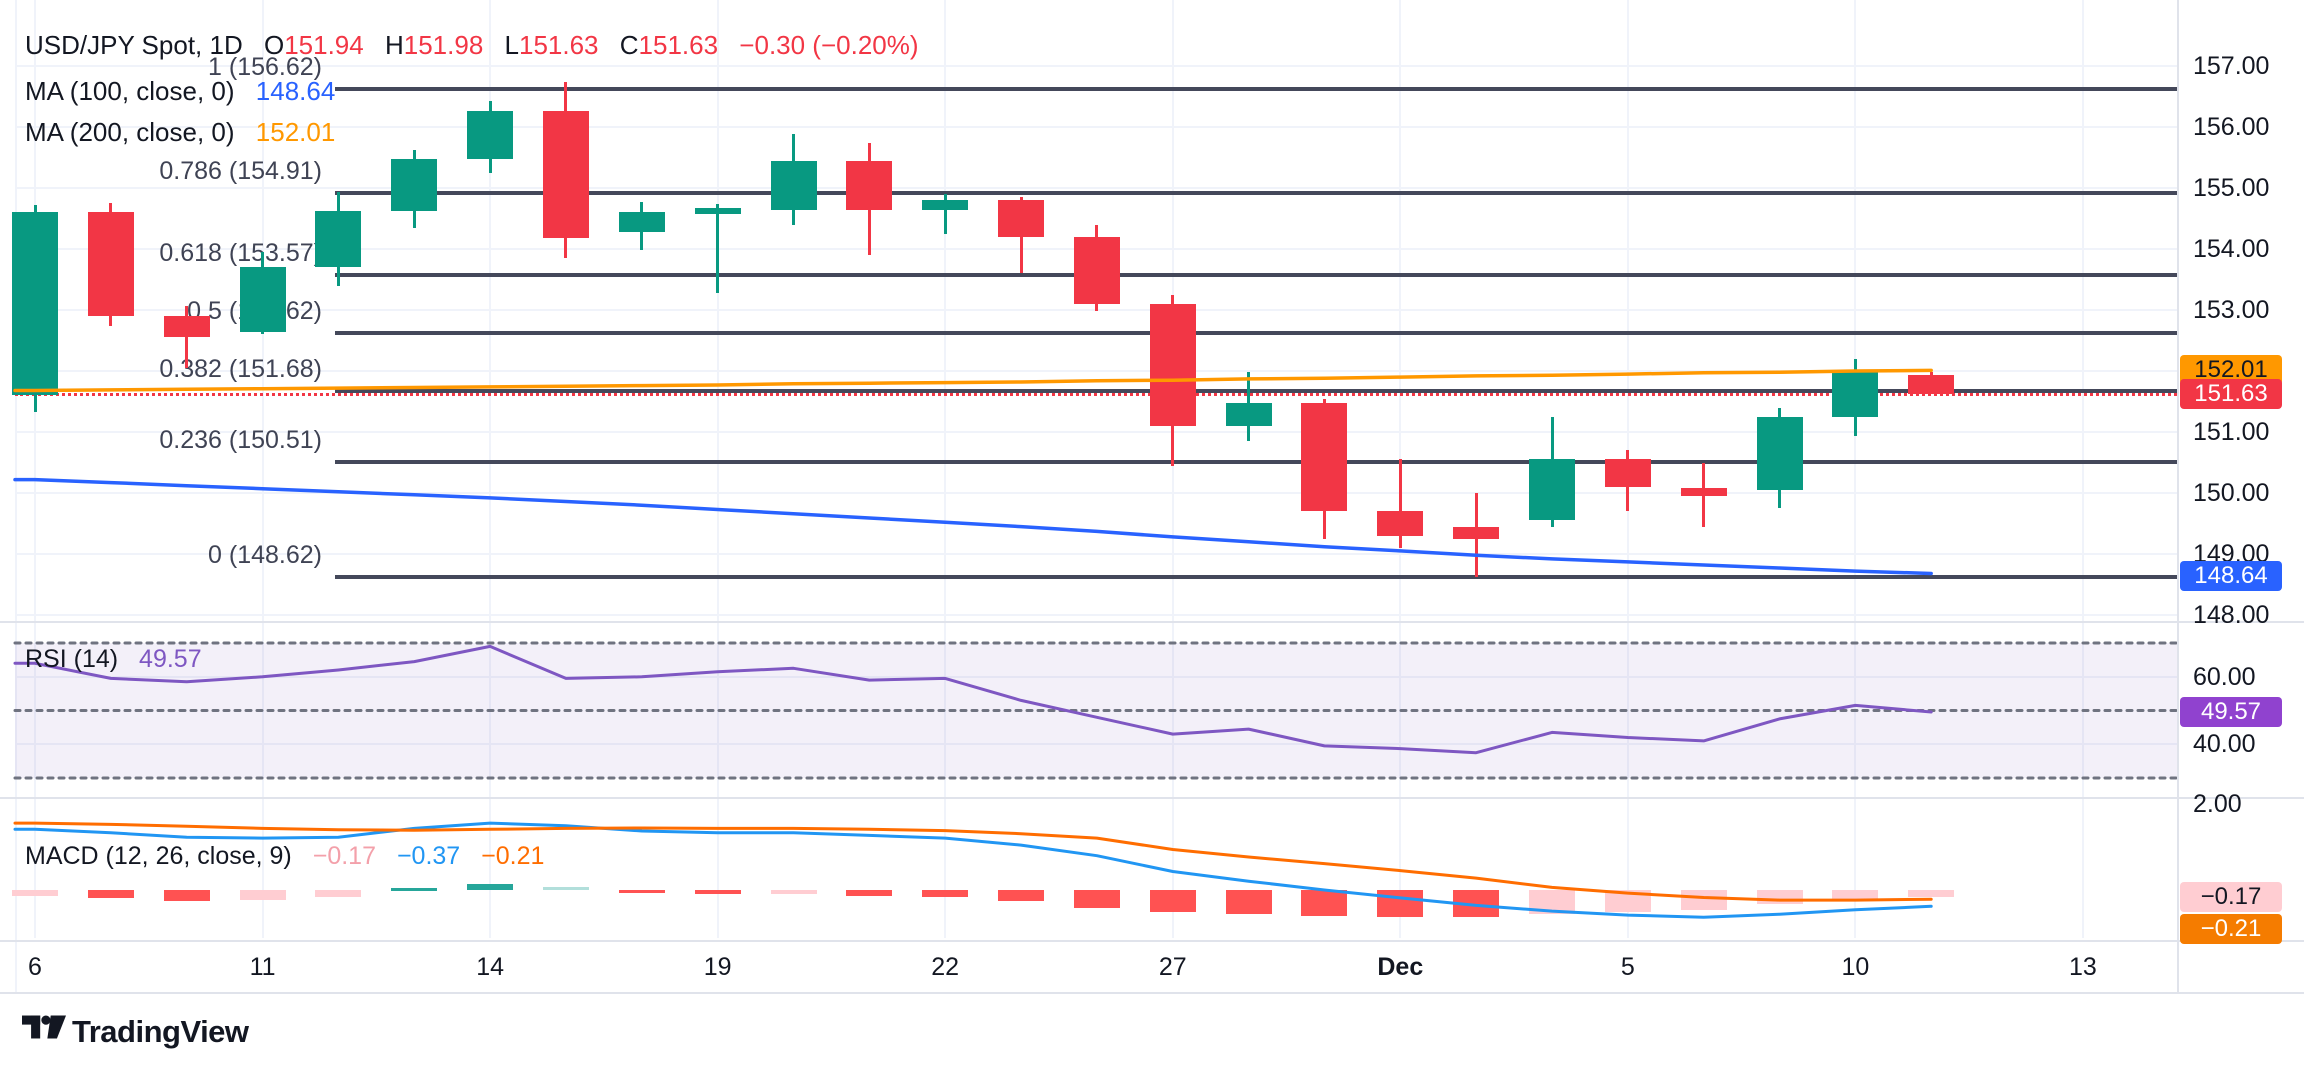  Describe the element at coordinates (1152, 941) in the screenshot. I see `time-axis-border` at that location.